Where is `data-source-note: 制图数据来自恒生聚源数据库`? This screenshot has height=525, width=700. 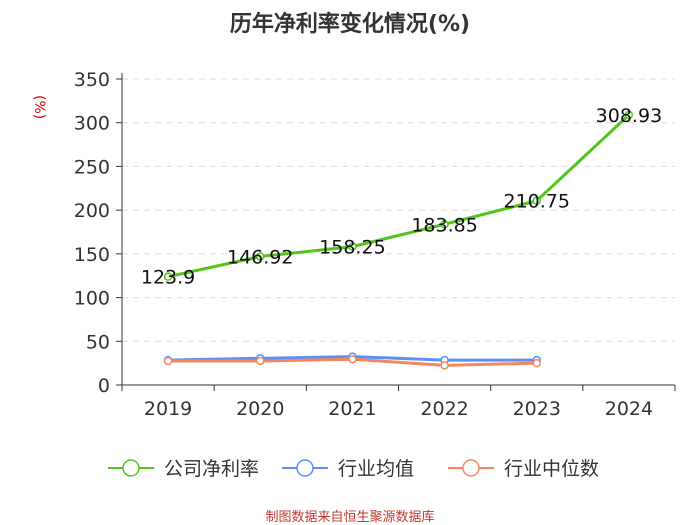 data-source-note: 制图数据来自恒生聚源数据库 is located at coordinates (350, 517).